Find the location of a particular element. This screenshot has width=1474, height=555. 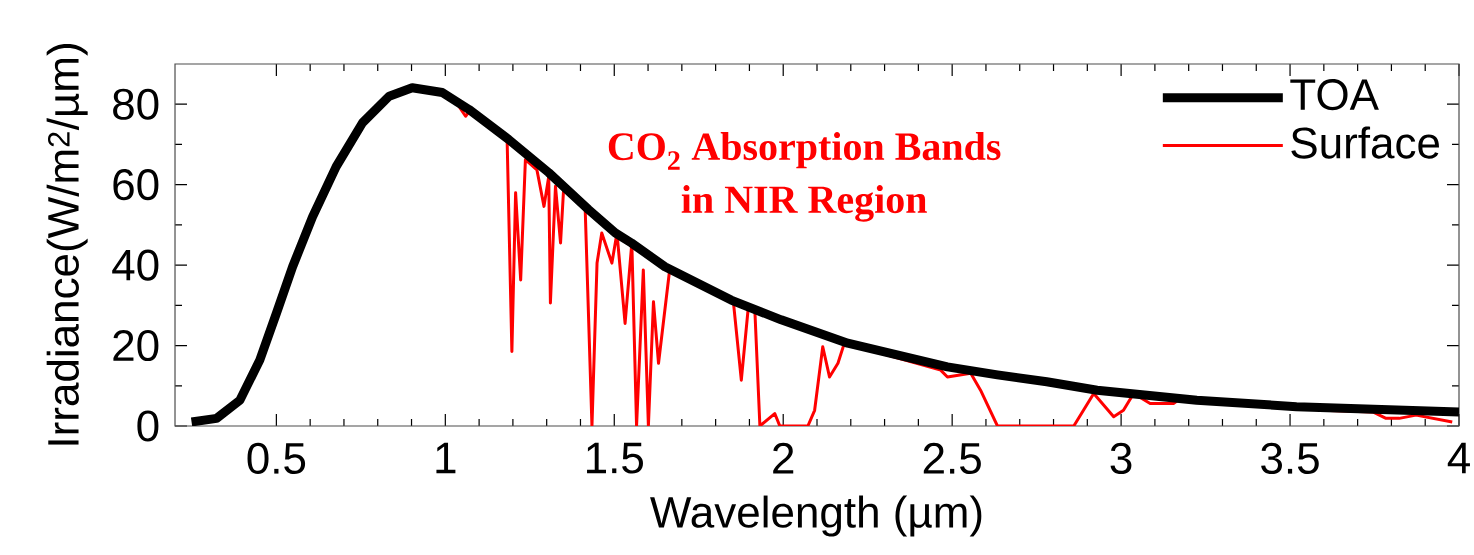

y-tick-label: 20 is located at coordinates (136, 345).